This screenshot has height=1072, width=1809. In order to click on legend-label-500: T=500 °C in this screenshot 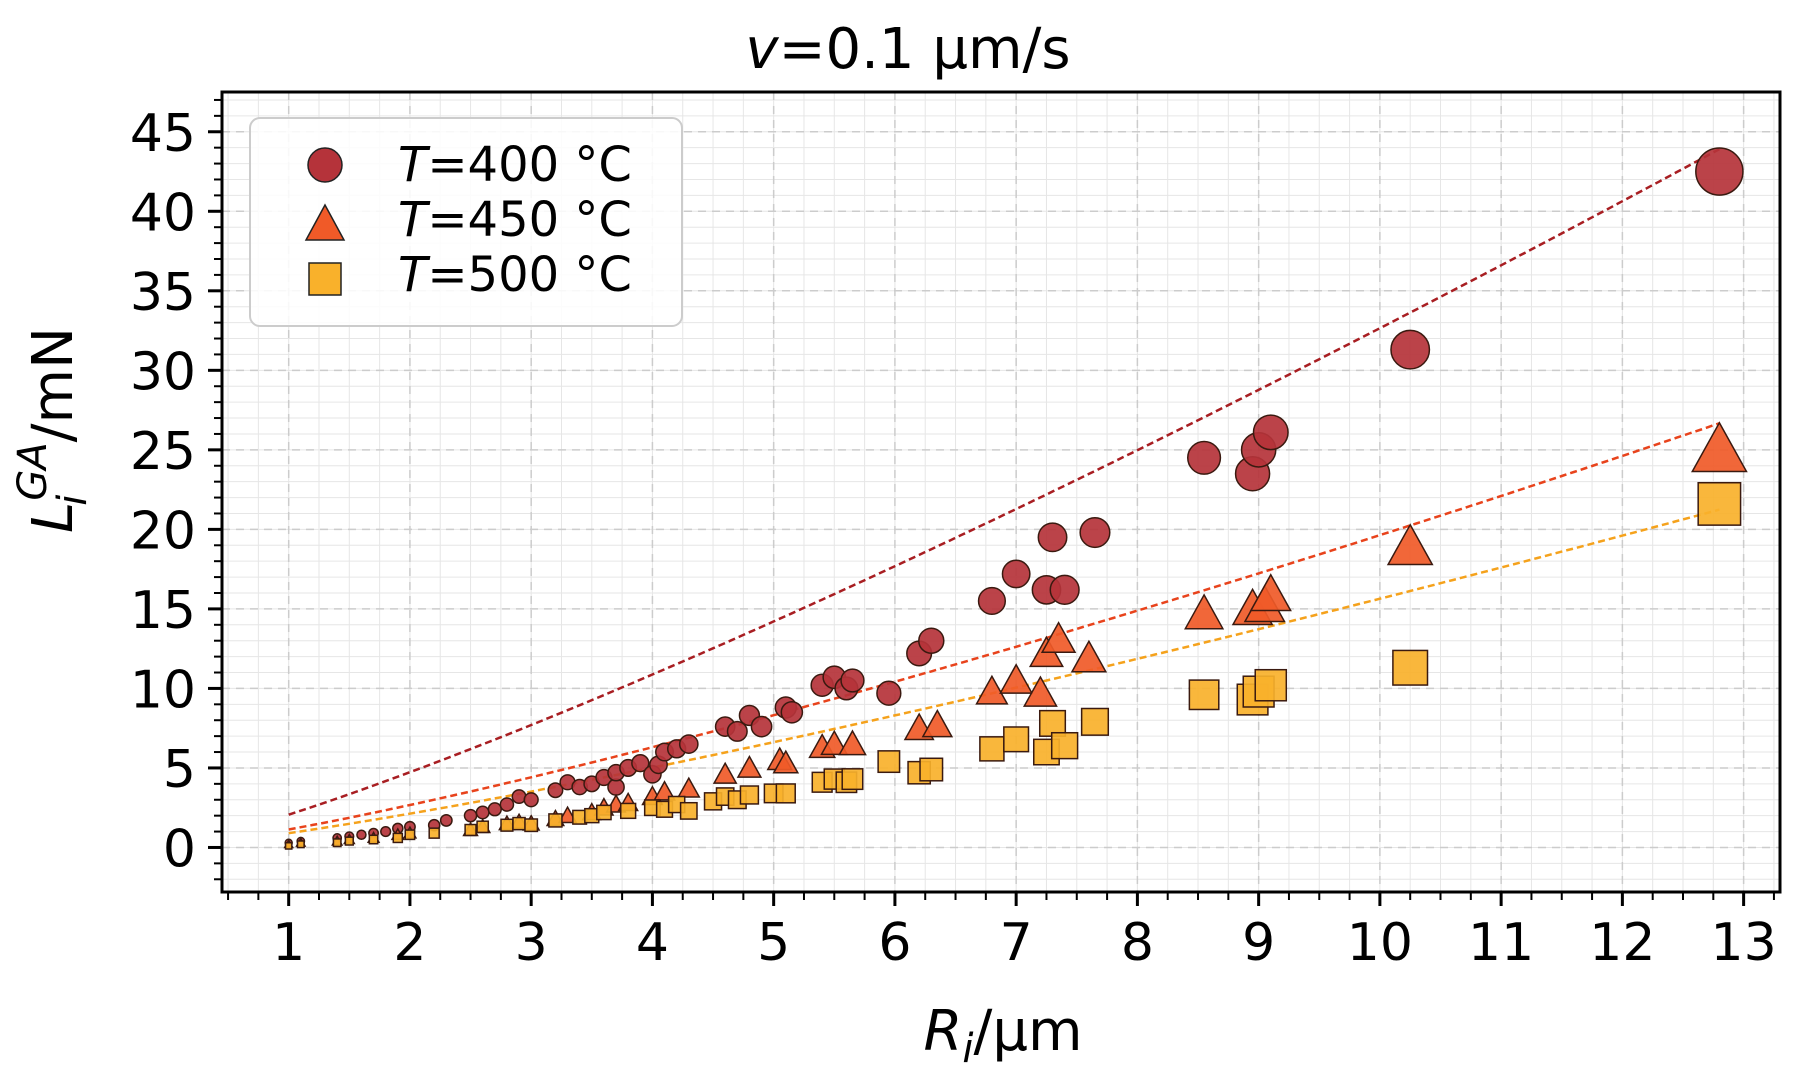, I will do `click(515, 275)`.